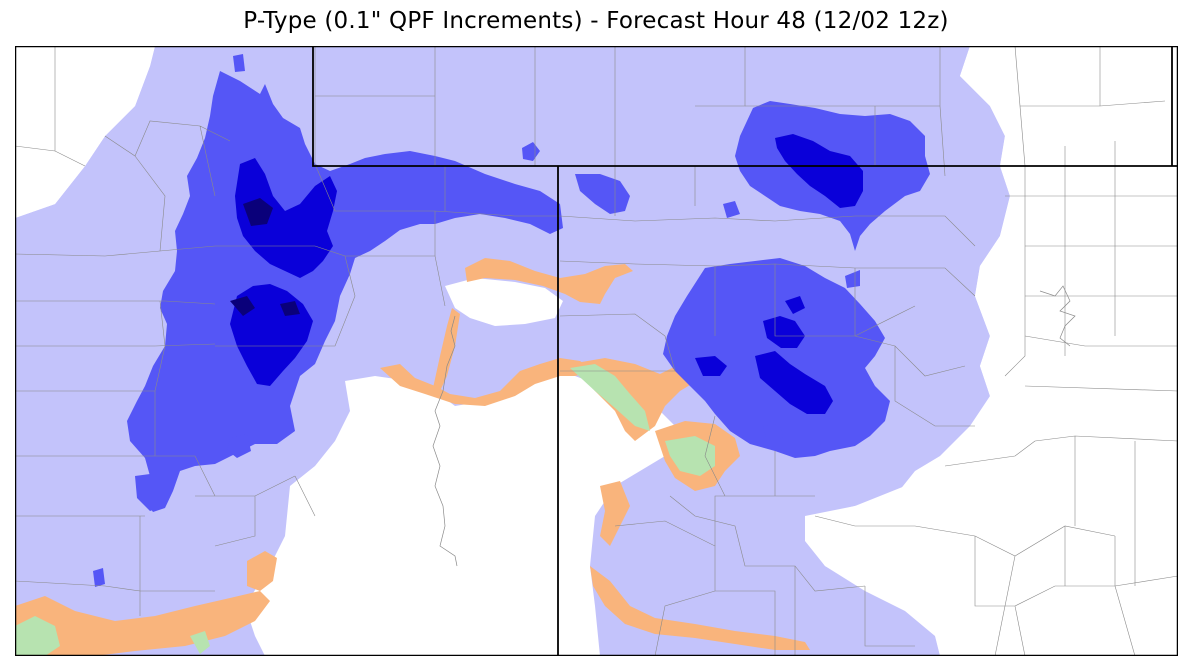 The height and width of the screenshot is (671, 1192). I want to click on clear-region-southeast, so click(991, 546).